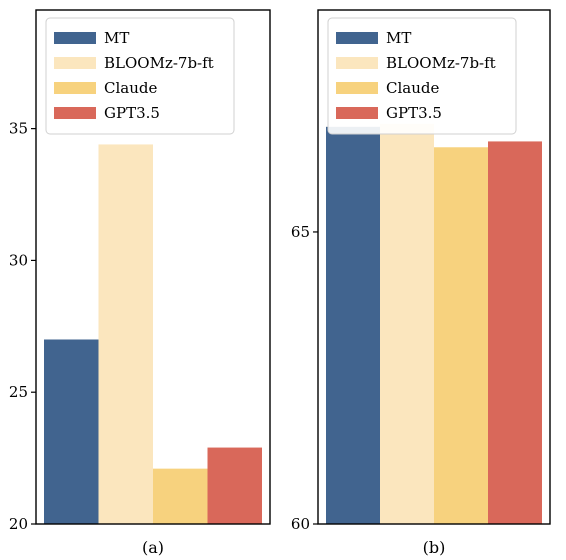  Describe the element at coordinates (132, 113) in the screenshot. I see `legend-label-a-3: GPT3.5` at that location.